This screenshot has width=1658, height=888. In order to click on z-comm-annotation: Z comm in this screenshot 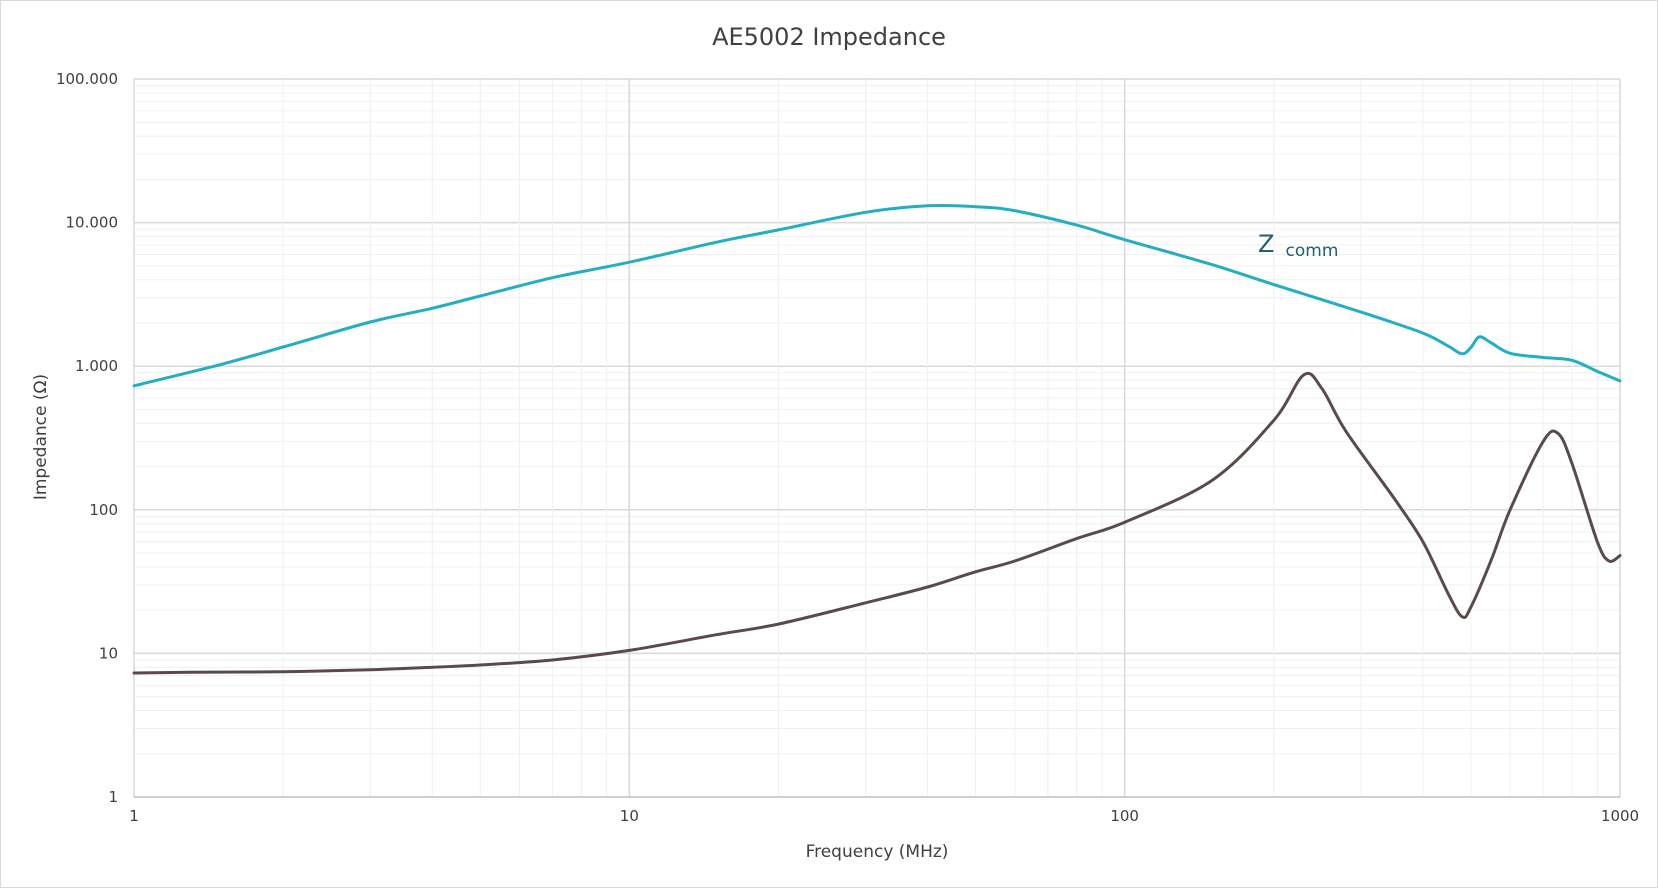, I will do `click(1298, 245)`.